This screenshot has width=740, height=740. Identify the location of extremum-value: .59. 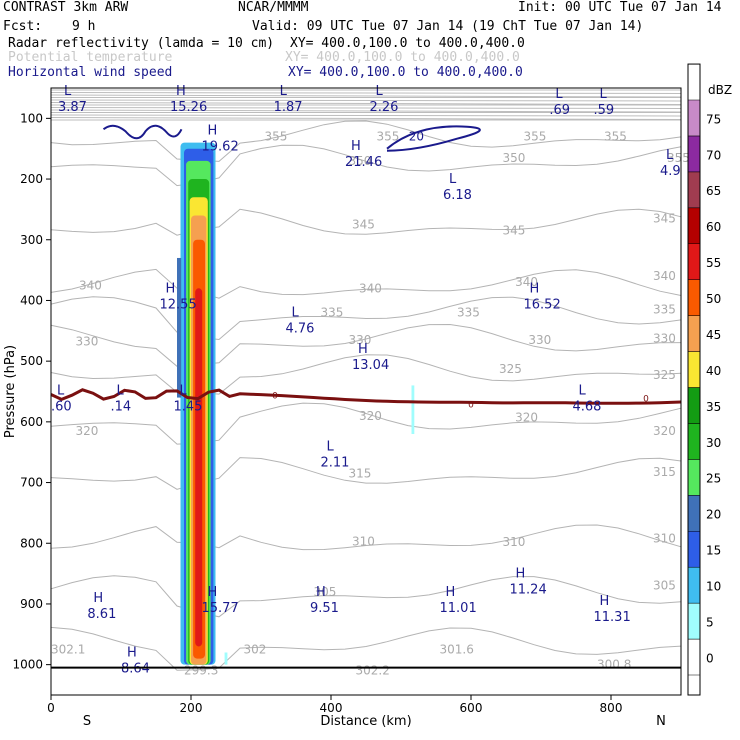
(604, 110).